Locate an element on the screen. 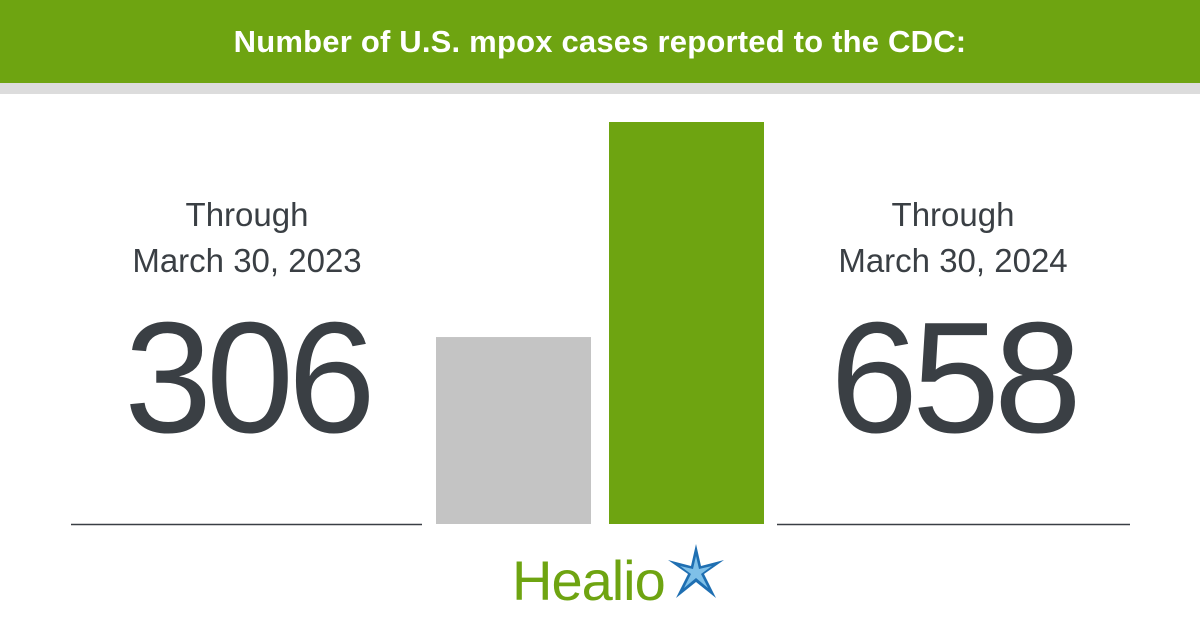  healio-logo: Healio is located at coordinates (618, 579).